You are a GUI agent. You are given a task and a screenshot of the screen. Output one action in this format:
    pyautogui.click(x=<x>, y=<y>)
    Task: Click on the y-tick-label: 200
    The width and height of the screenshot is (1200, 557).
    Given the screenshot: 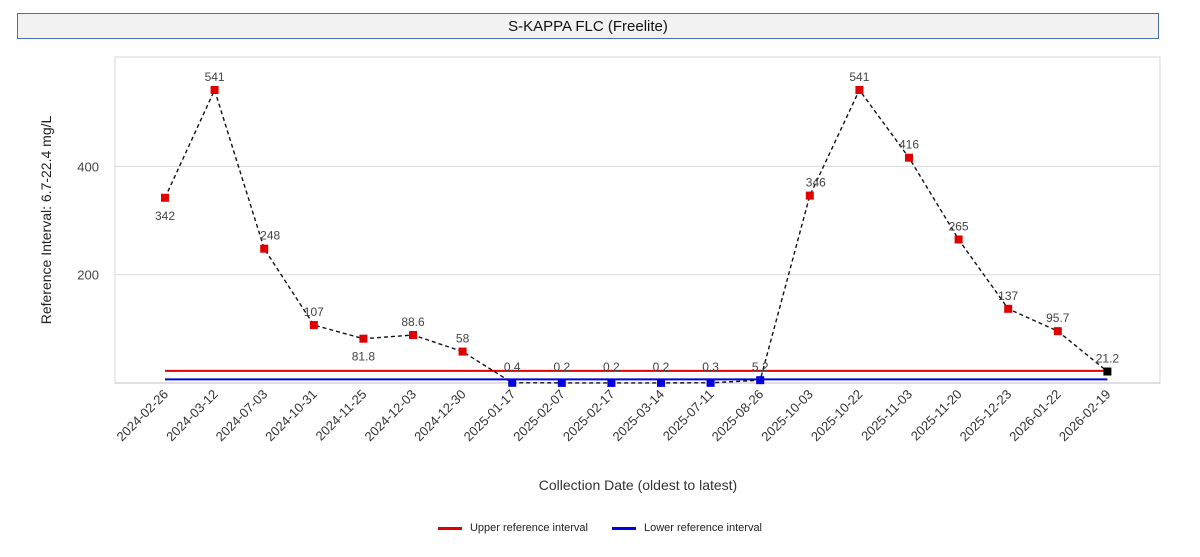 What is the action you would take?
    pyautogui.click(x=88, y=275)
    